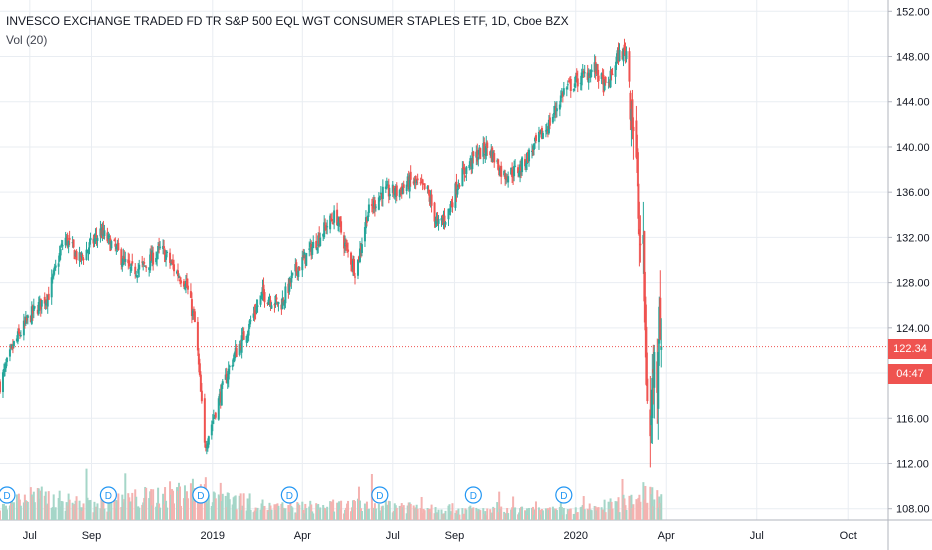  I want to click on y-tick-label: 148.00, so click(913, 58).